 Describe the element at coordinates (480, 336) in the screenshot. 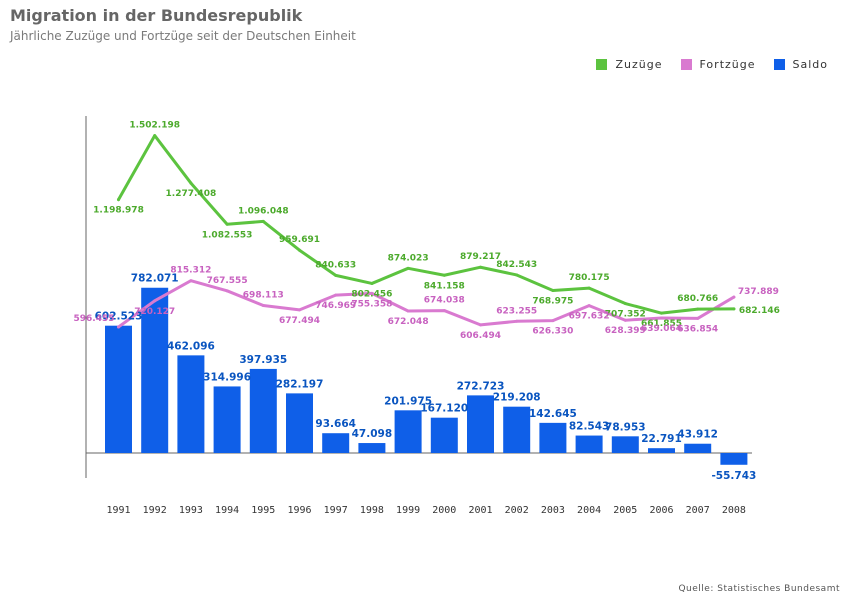

I see `label-fortzuege-2001: 606.494` at that location.